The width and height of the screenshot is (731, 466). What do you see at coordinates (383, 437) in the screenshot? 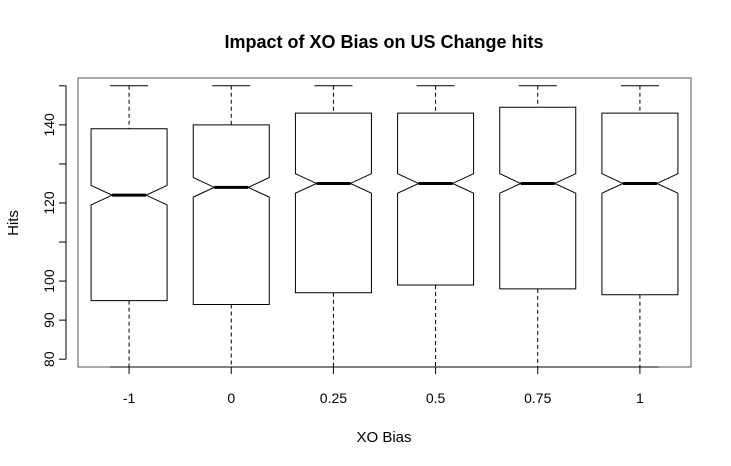
I see `x-axis-label: XO Bias` at bounding box center [383, 437].